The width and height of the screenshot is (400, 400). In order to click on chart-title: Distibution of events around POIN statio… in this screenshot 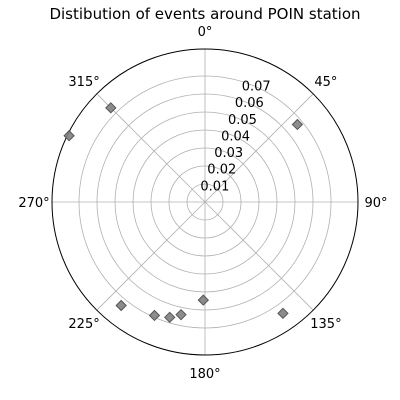, I will do `click(204, 14)`.